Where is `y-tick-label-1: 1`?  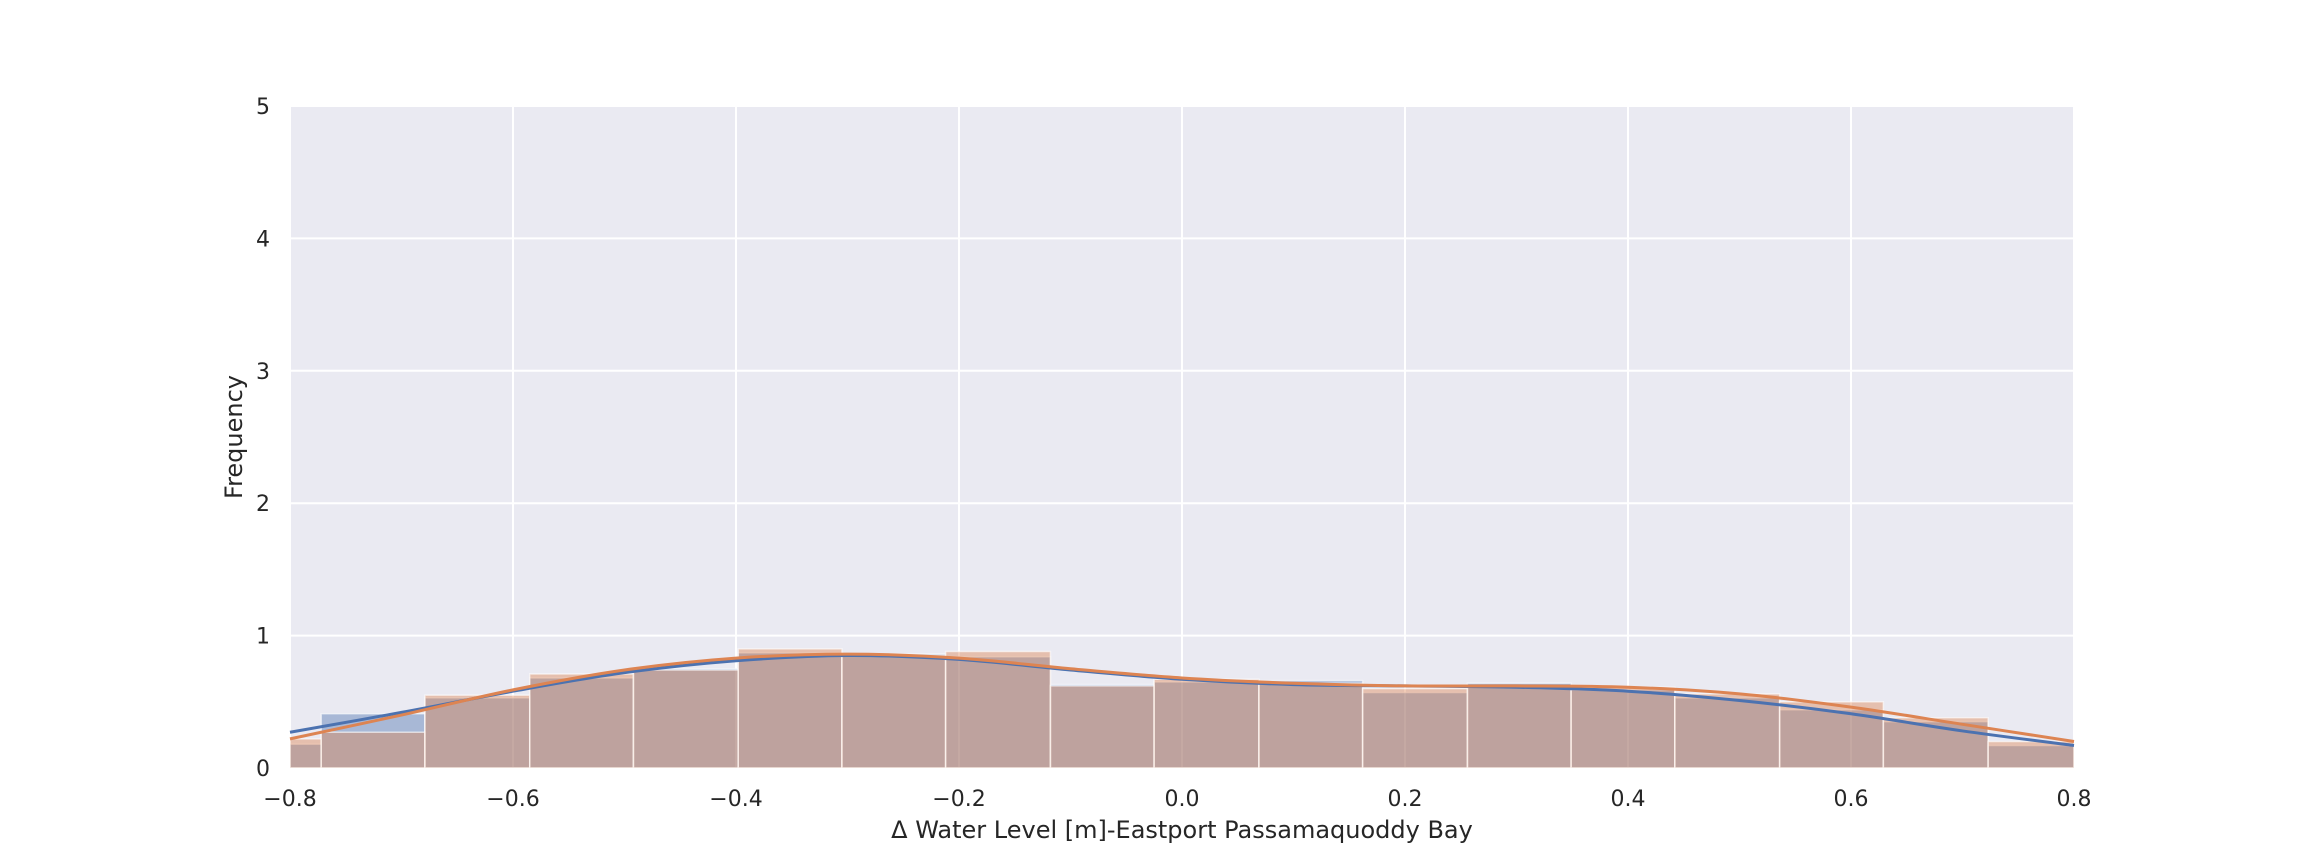
y-tick-label-1: 1 is located at coordinates (263, 637).